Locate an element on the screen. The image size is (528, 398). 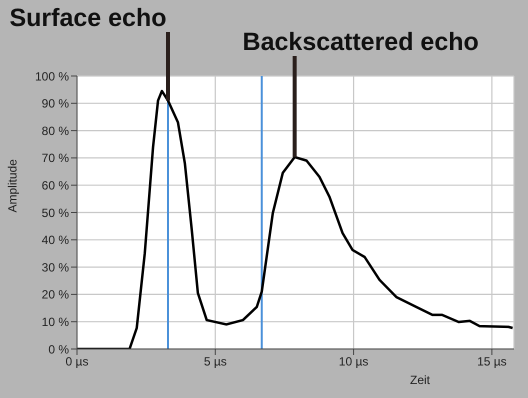
y-axis-title: Amplitude is located at coordinates (12, 185).